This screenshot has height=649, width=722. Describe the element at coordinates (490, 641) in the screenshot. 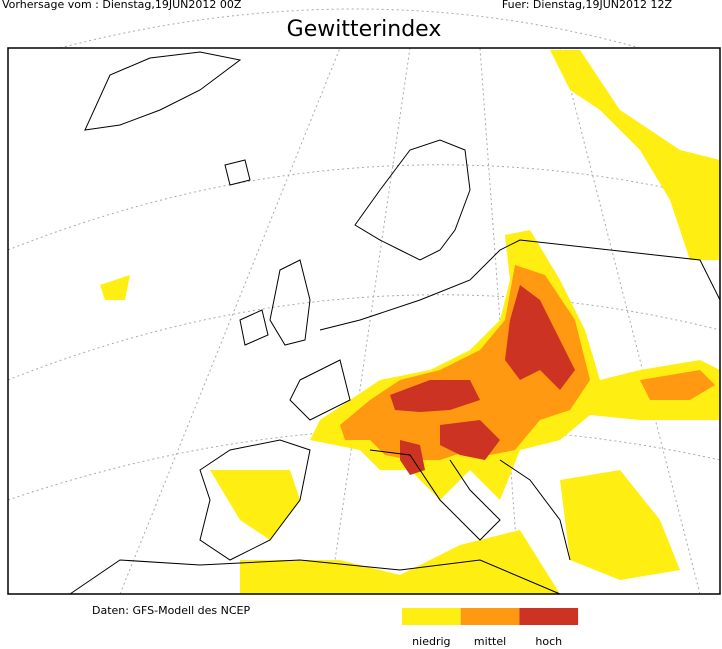

I see `legend-label: mittel` at that location.